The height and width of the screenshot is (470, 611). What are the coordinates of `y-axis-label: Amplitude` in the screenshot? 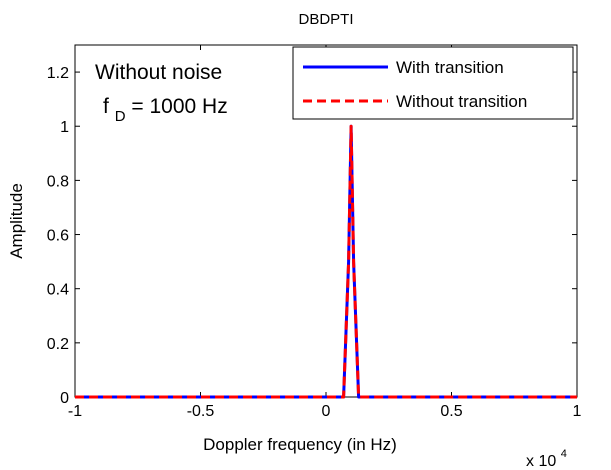 It's located at (16, 221).